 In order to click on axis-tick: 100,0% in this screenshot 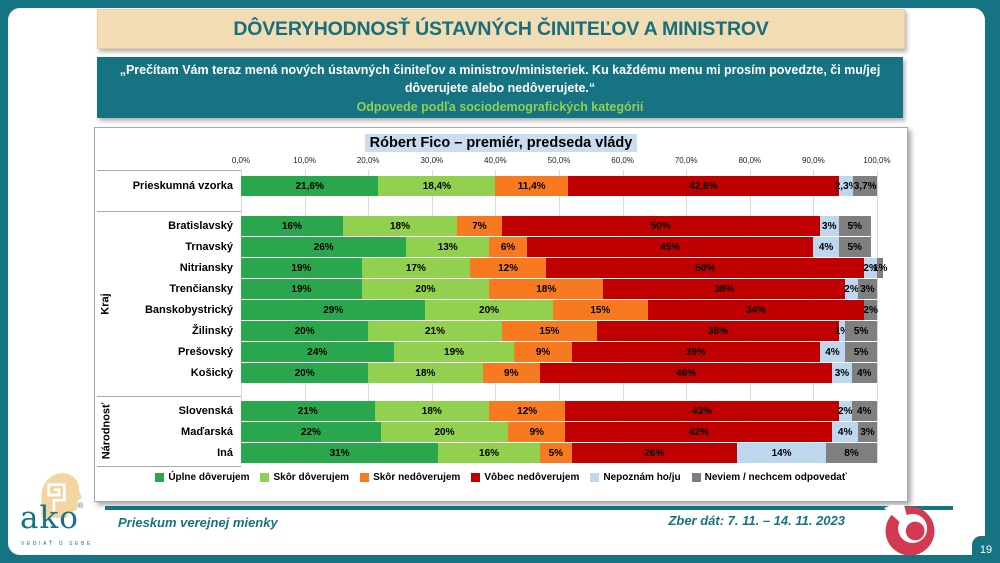, I will do `click(877, 160)`.